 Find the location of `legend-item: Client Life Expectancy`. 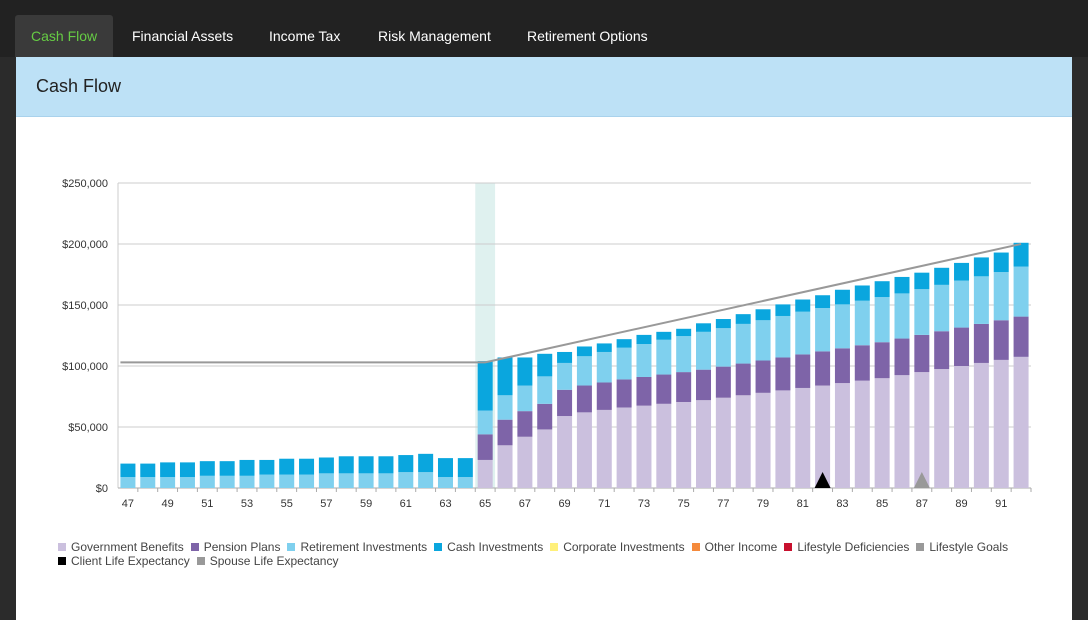

legend-item: Client Life Expectancy is located at coordinates (124, 561).